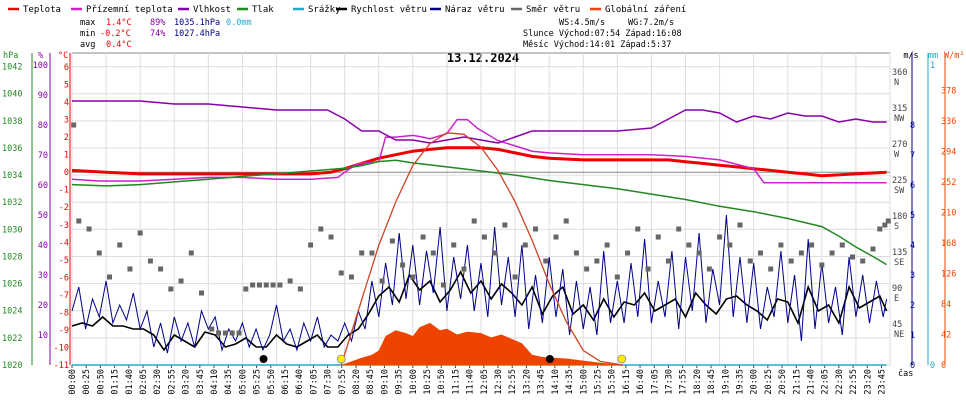  Describe the element at coordinates (87, 382) in the screenshot. I see `x-tick-label: 00:25` at that location.